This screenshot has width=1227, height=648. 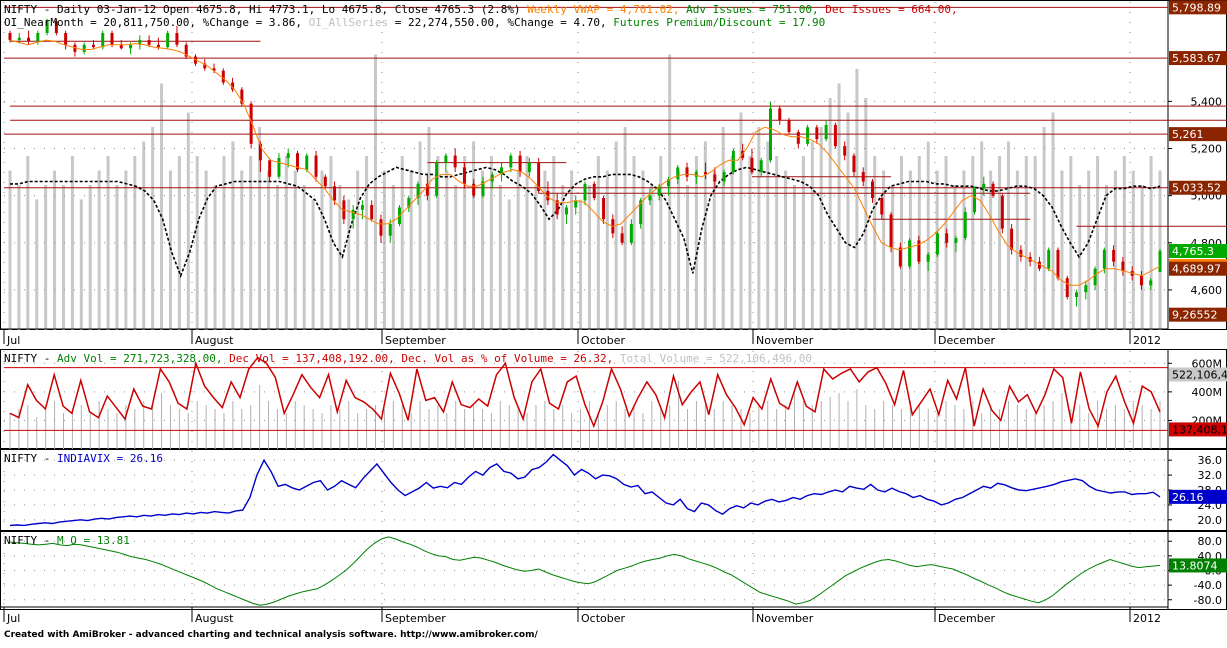 I want to click on value-badge-text: 4,689.97, so click(x=1196, y=269).